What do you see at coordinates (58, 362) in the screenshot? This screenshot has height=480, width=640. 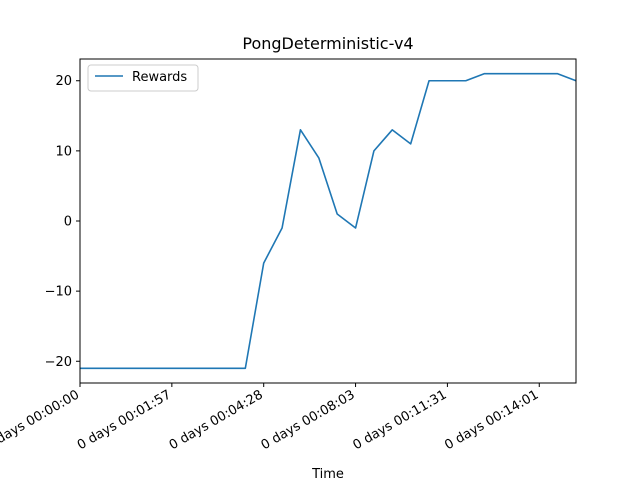 I see `y-tick-label: −20` at bounding box center [58, 362].